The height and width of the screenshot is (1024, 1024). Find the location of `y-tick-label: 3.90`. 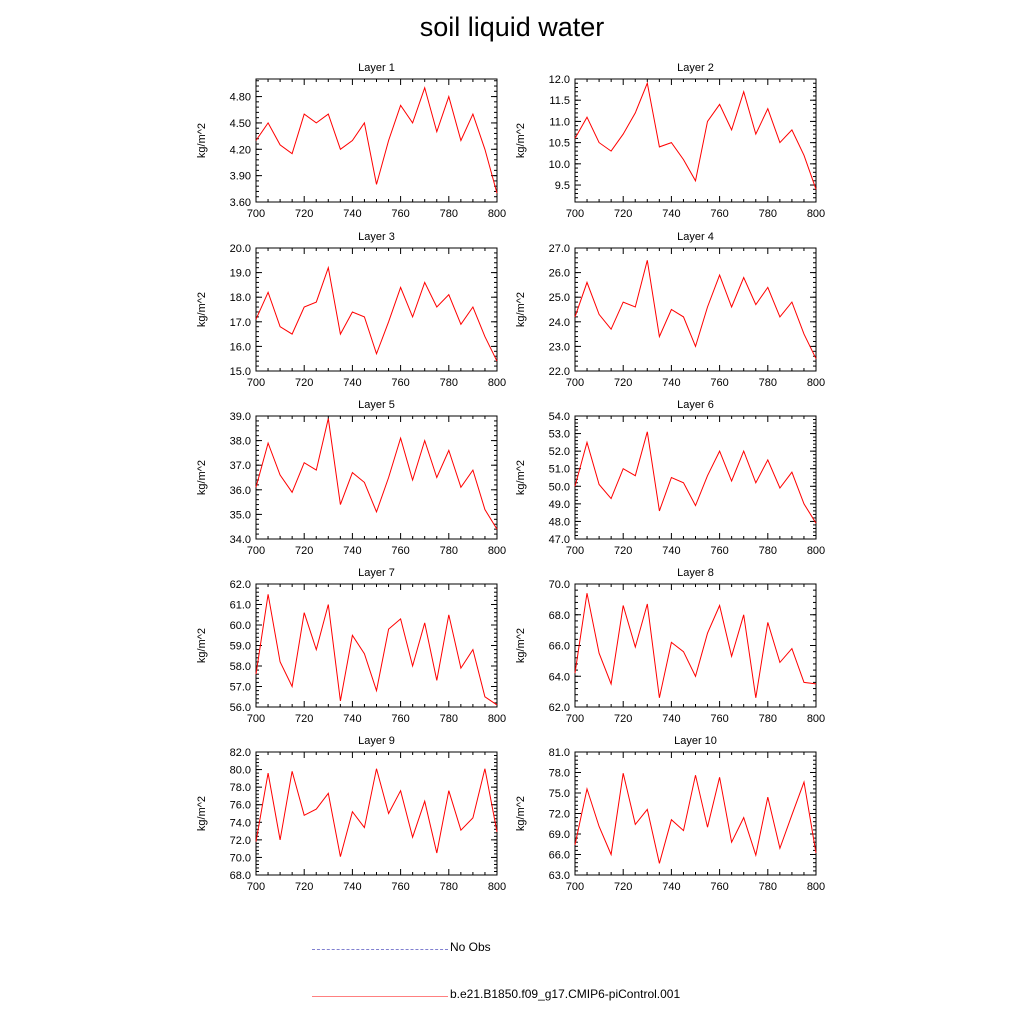

y-tick-label: 3.90 is located at coordinates (240, 177).